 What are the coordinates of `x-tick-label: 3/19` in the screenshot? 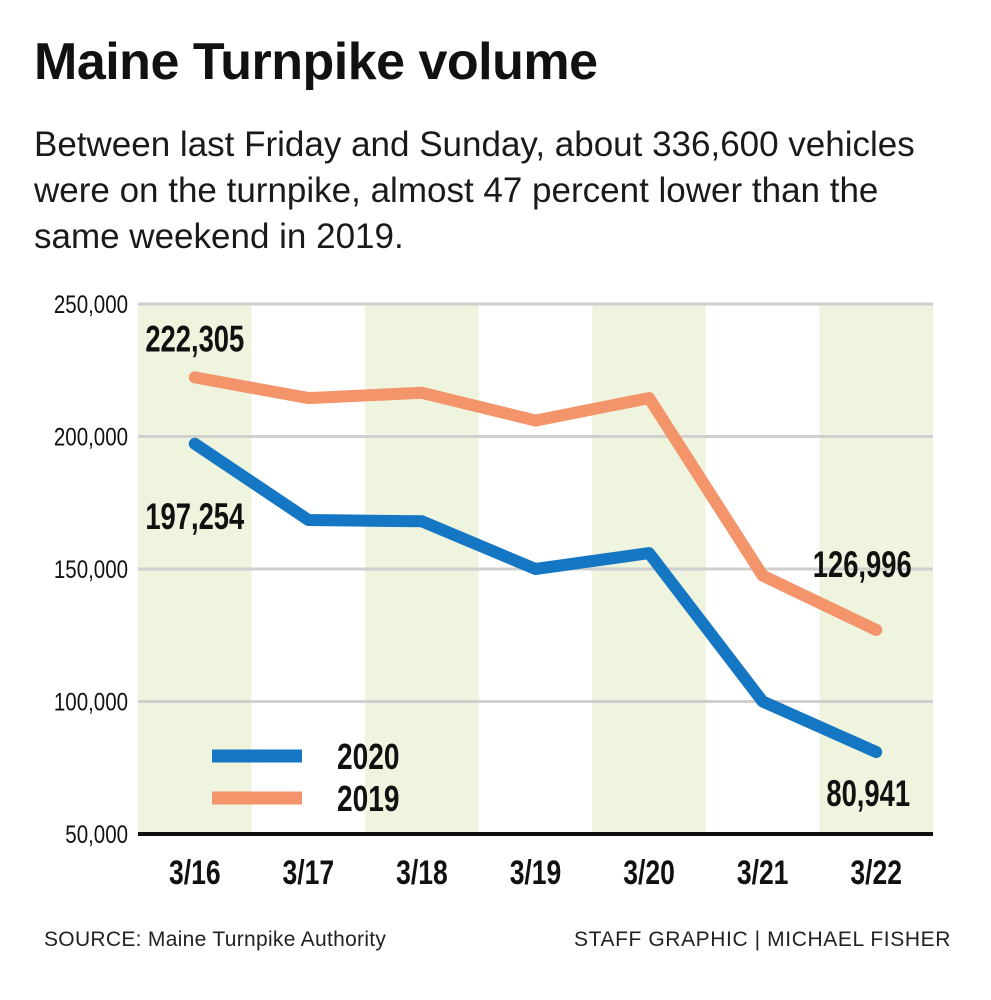 It's located at (536, 873).